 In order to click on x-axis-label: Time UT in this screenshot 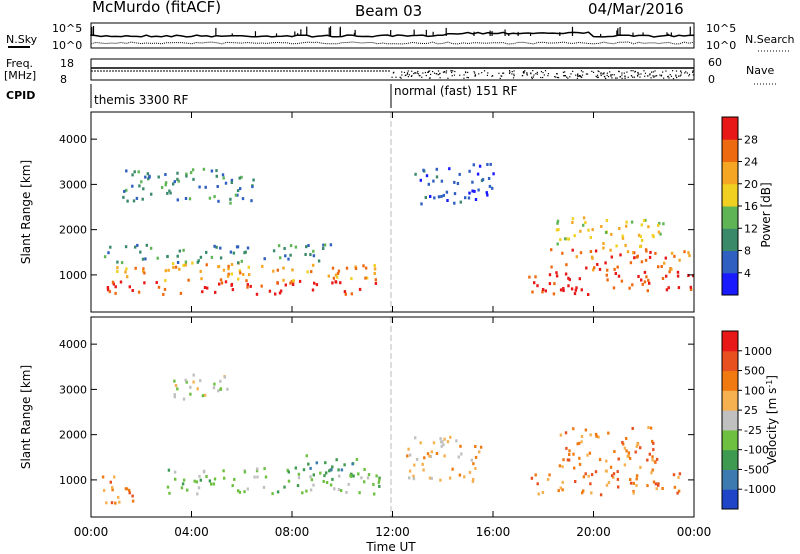, I will do `click(390, 547)`.